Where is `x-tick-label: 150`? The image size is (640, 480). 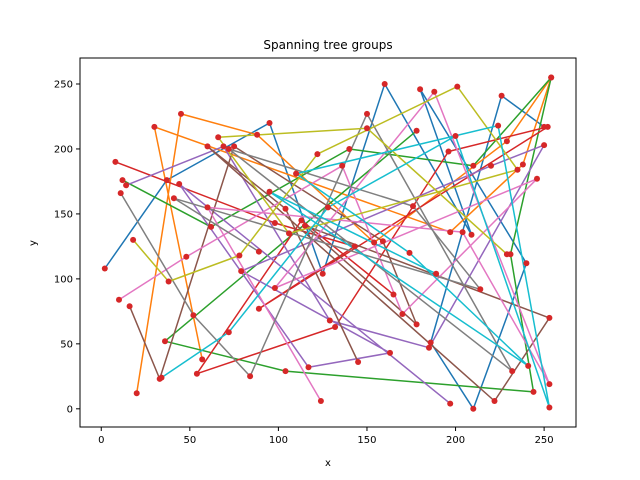 x-tick-label: 150 is located at coordinates (366, 440).